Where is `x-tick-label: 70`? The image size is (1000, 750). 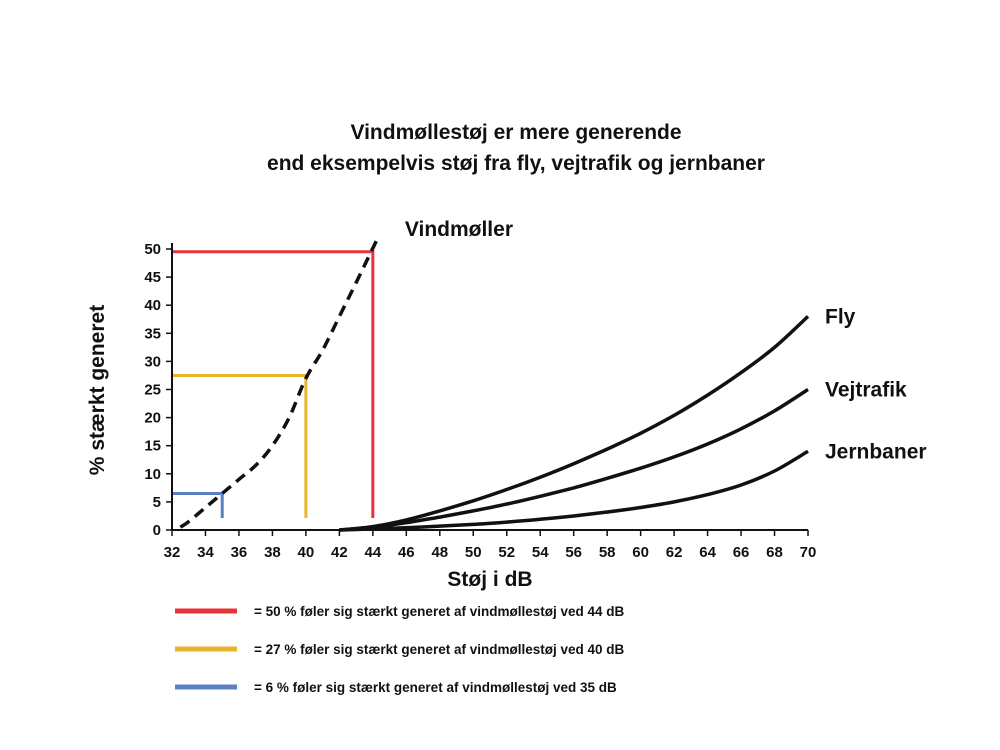
x-tick-label: 70 is located at coordinates (808, 552).